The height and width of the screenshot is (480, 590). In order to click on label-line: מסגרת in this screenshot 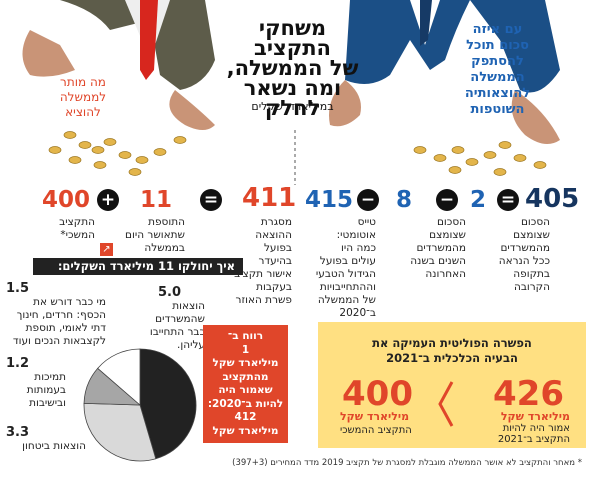, I will do `click(276, 222)`.